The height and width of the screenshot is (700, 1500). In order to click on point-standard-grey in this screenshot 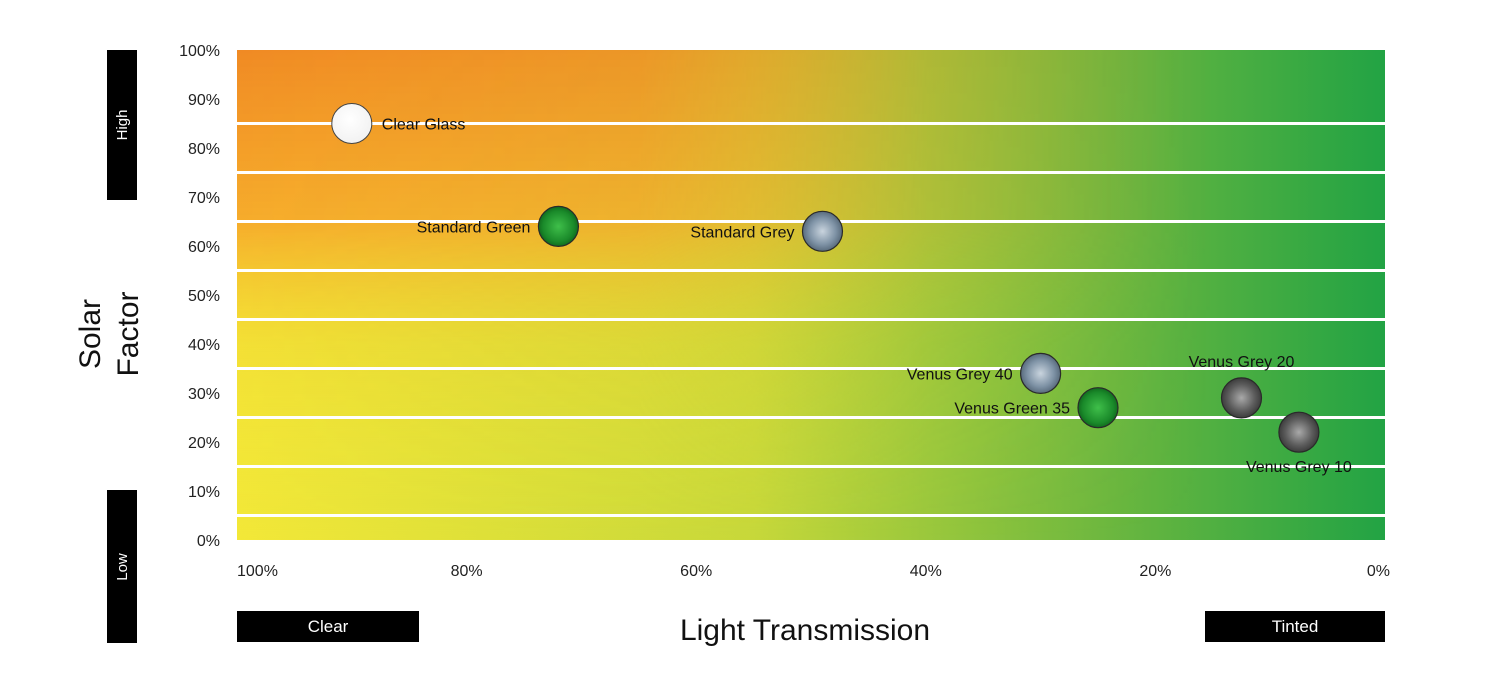, I will do `click(822, 231)`.